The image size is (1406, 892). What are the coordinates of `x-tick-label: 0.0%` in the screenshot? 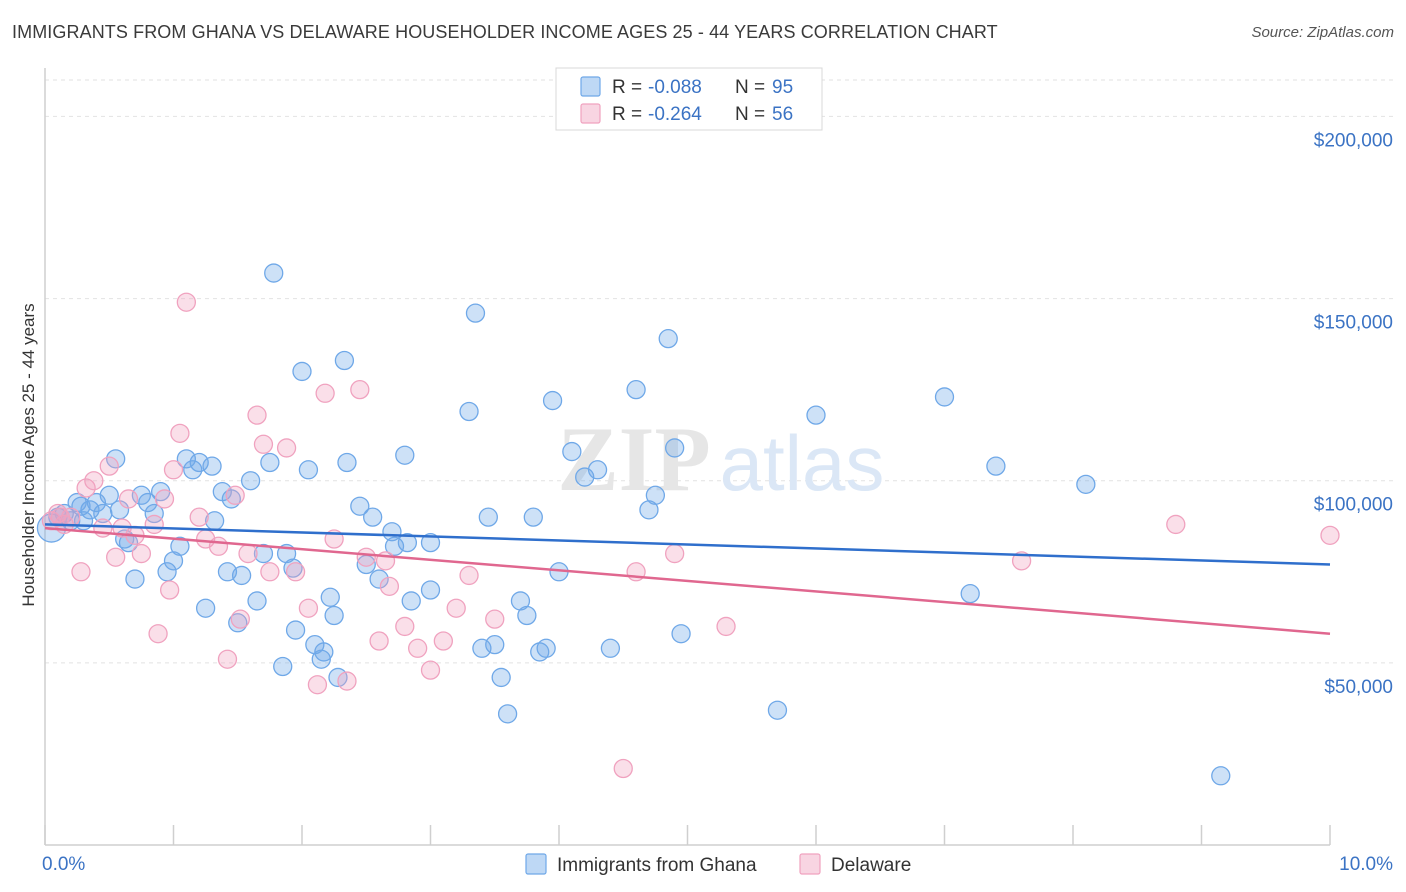 It's located at (63, 864).